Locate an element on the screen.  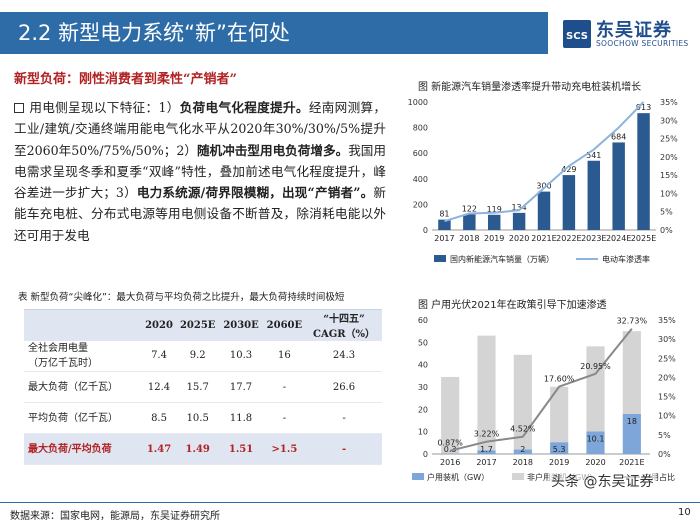
y-tick-label: 200 is located at coordinates (420, 204).